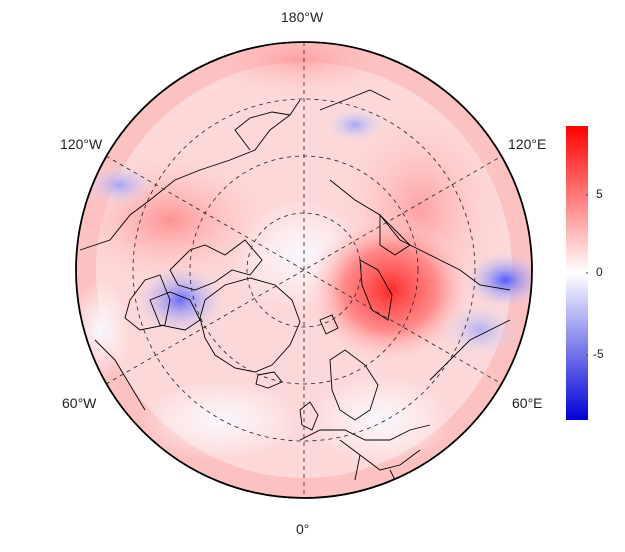 The height and width of the screenshot is (552, 625). Describe the element at coordinates (527, 144) in the screenshot. I see `label-120e: 120°E` at that location.